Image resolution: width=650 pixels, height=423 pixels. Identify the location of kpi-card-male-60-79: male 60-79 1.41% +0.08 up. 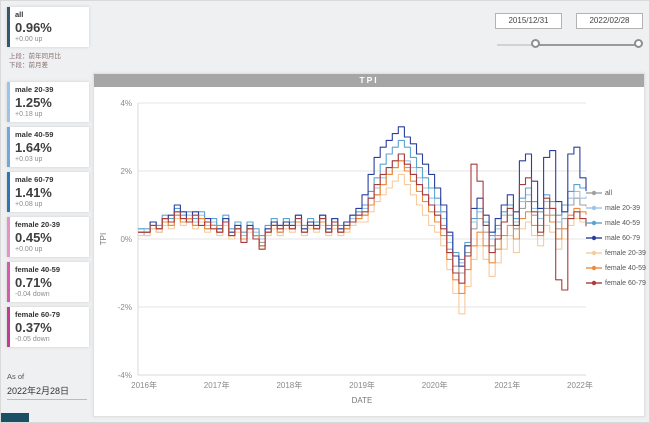
(48, 192).